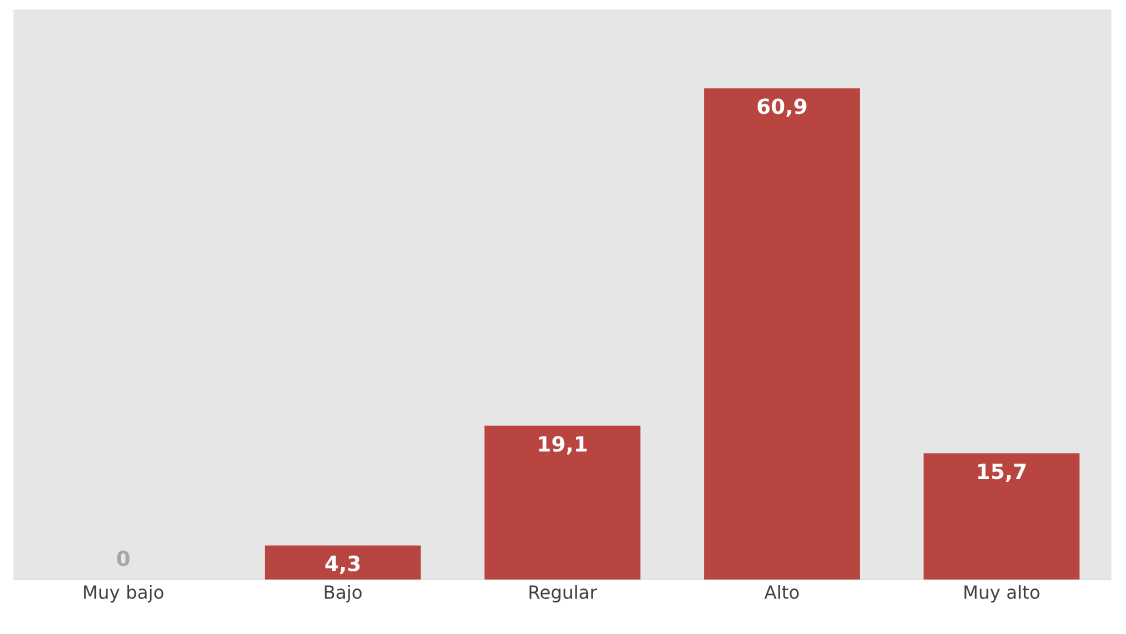 This screenshot has height=634, width=1126. What do you see at coordinates (1002, 593) in the screenshot?
I see `x-tick-label: Muy alto` at bounding box center [1002, 593].